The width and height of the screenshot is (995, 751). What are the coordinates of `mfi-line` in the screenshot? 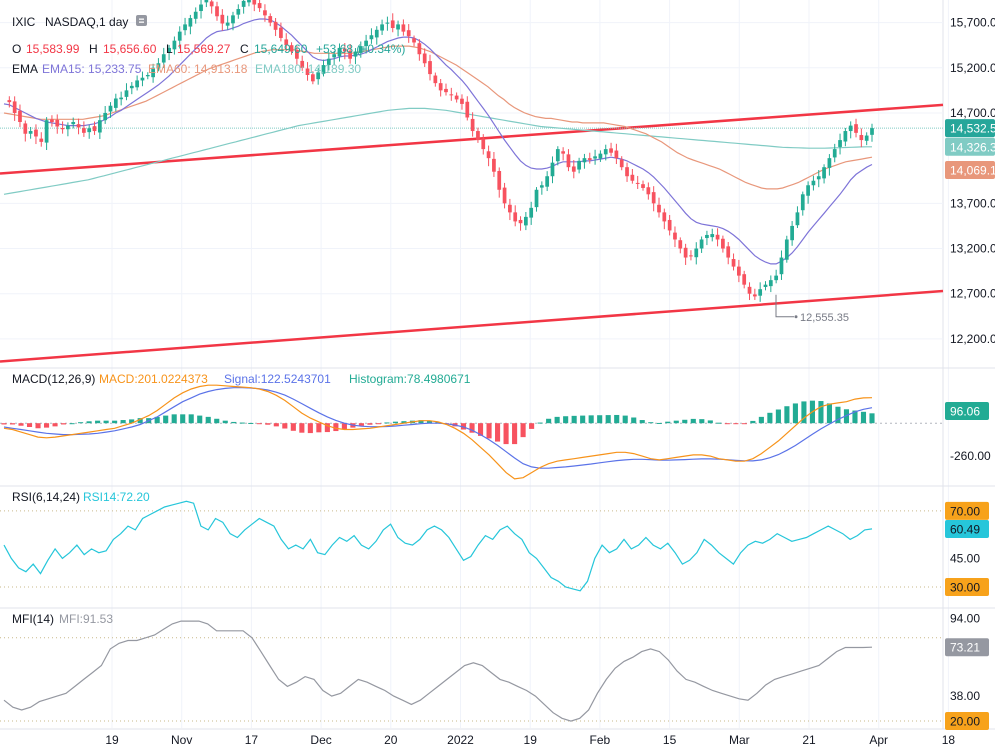 It's located at (438, 671).